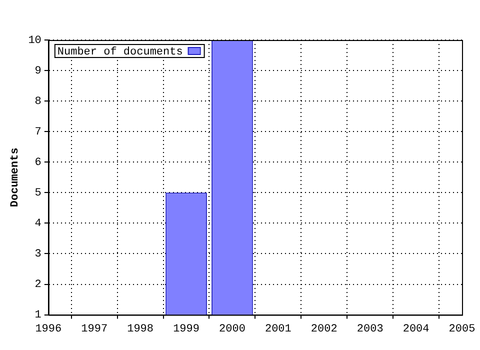 The width and height of the screenshot is (480, 350). Describe the element at coordinates (38, 132) in the screenshot. I see `y-tick-label: 7` at that location.